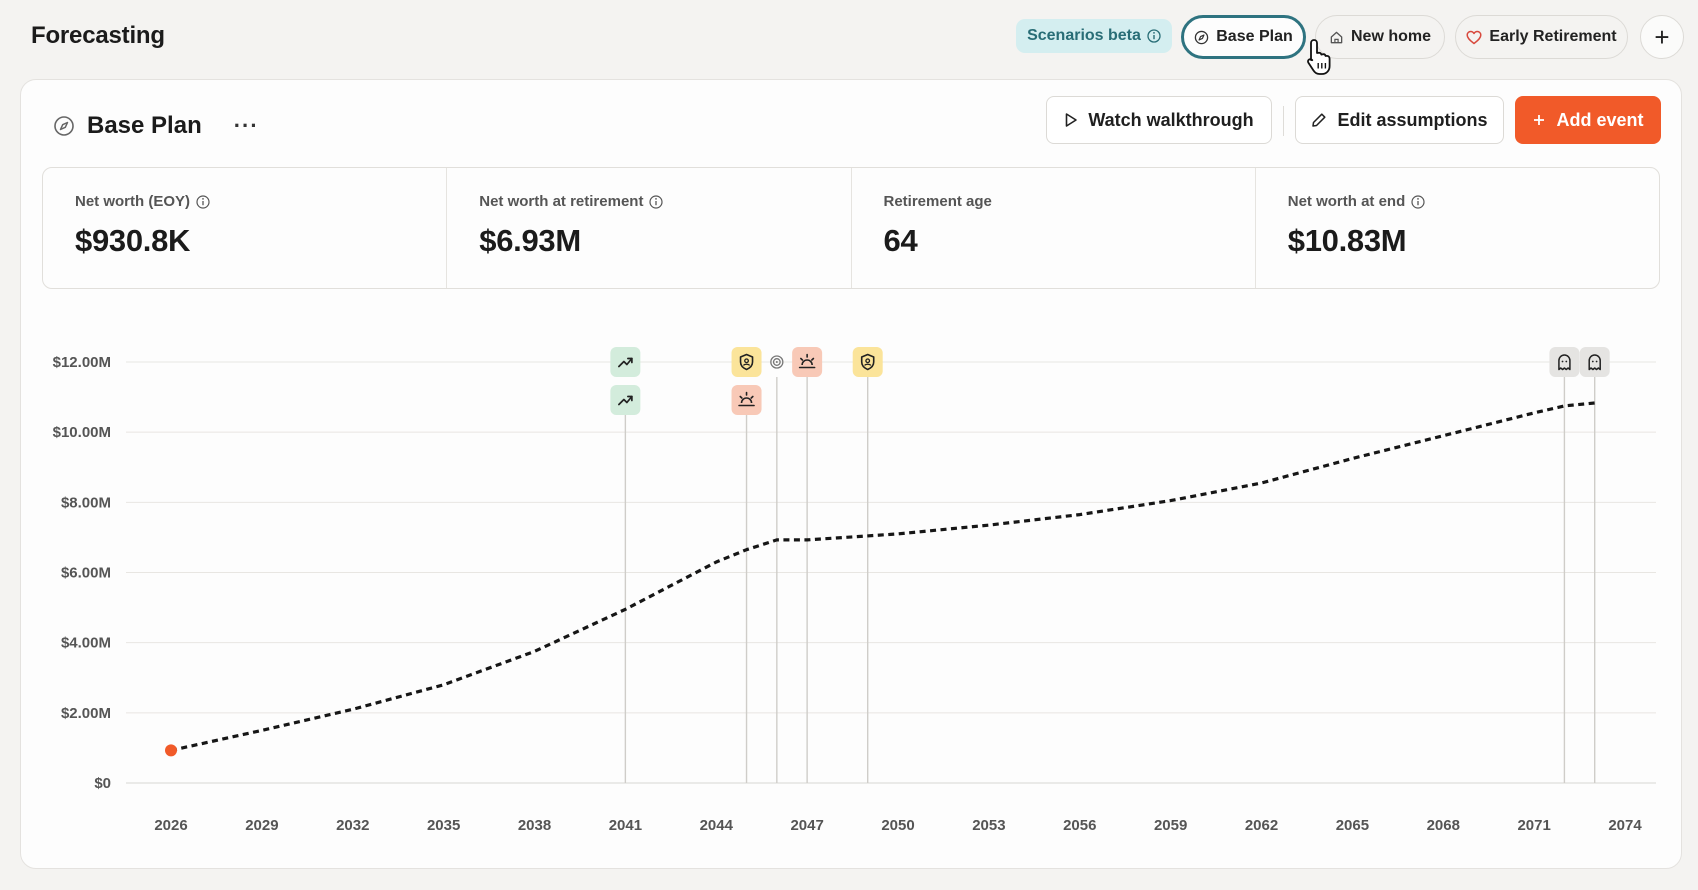  What do you see at coordinates (171, 750) in the screenshot?
I see `current-net-worth-point` at bounding box center [171, 750].